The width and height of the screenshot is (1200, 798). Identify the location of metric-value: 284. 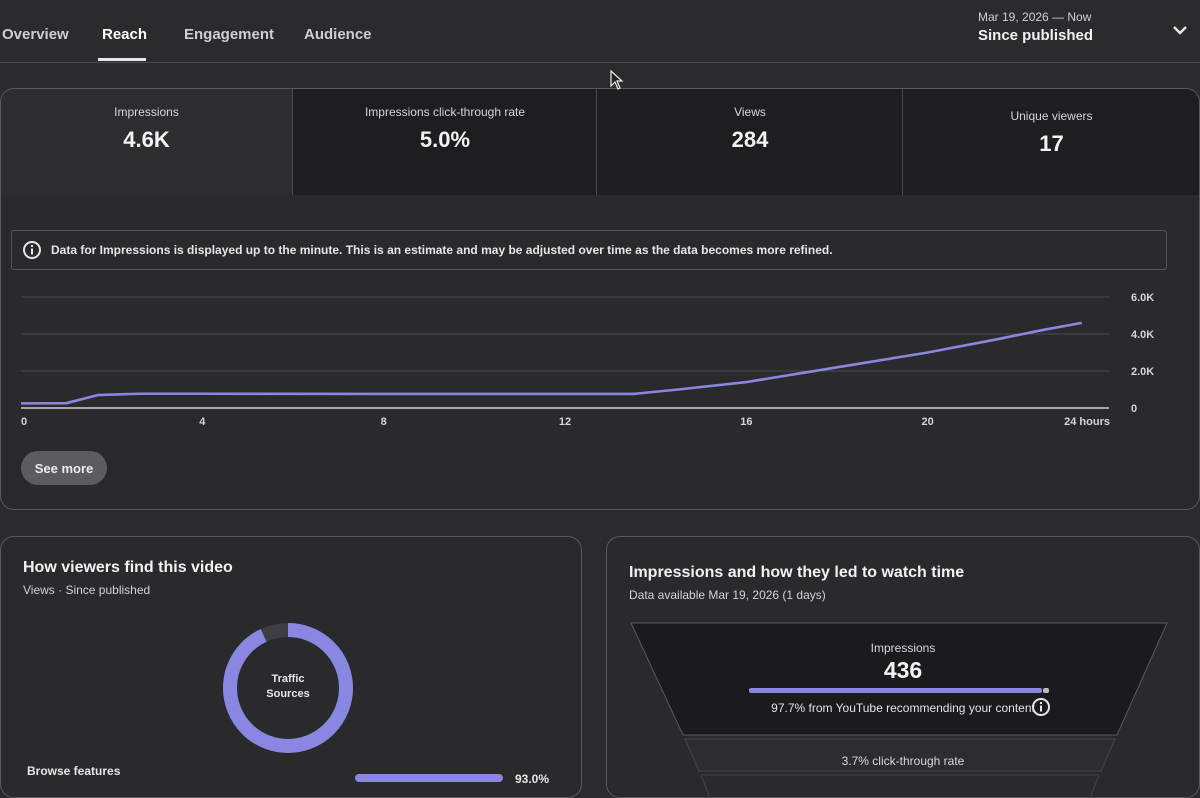
(750, 139).